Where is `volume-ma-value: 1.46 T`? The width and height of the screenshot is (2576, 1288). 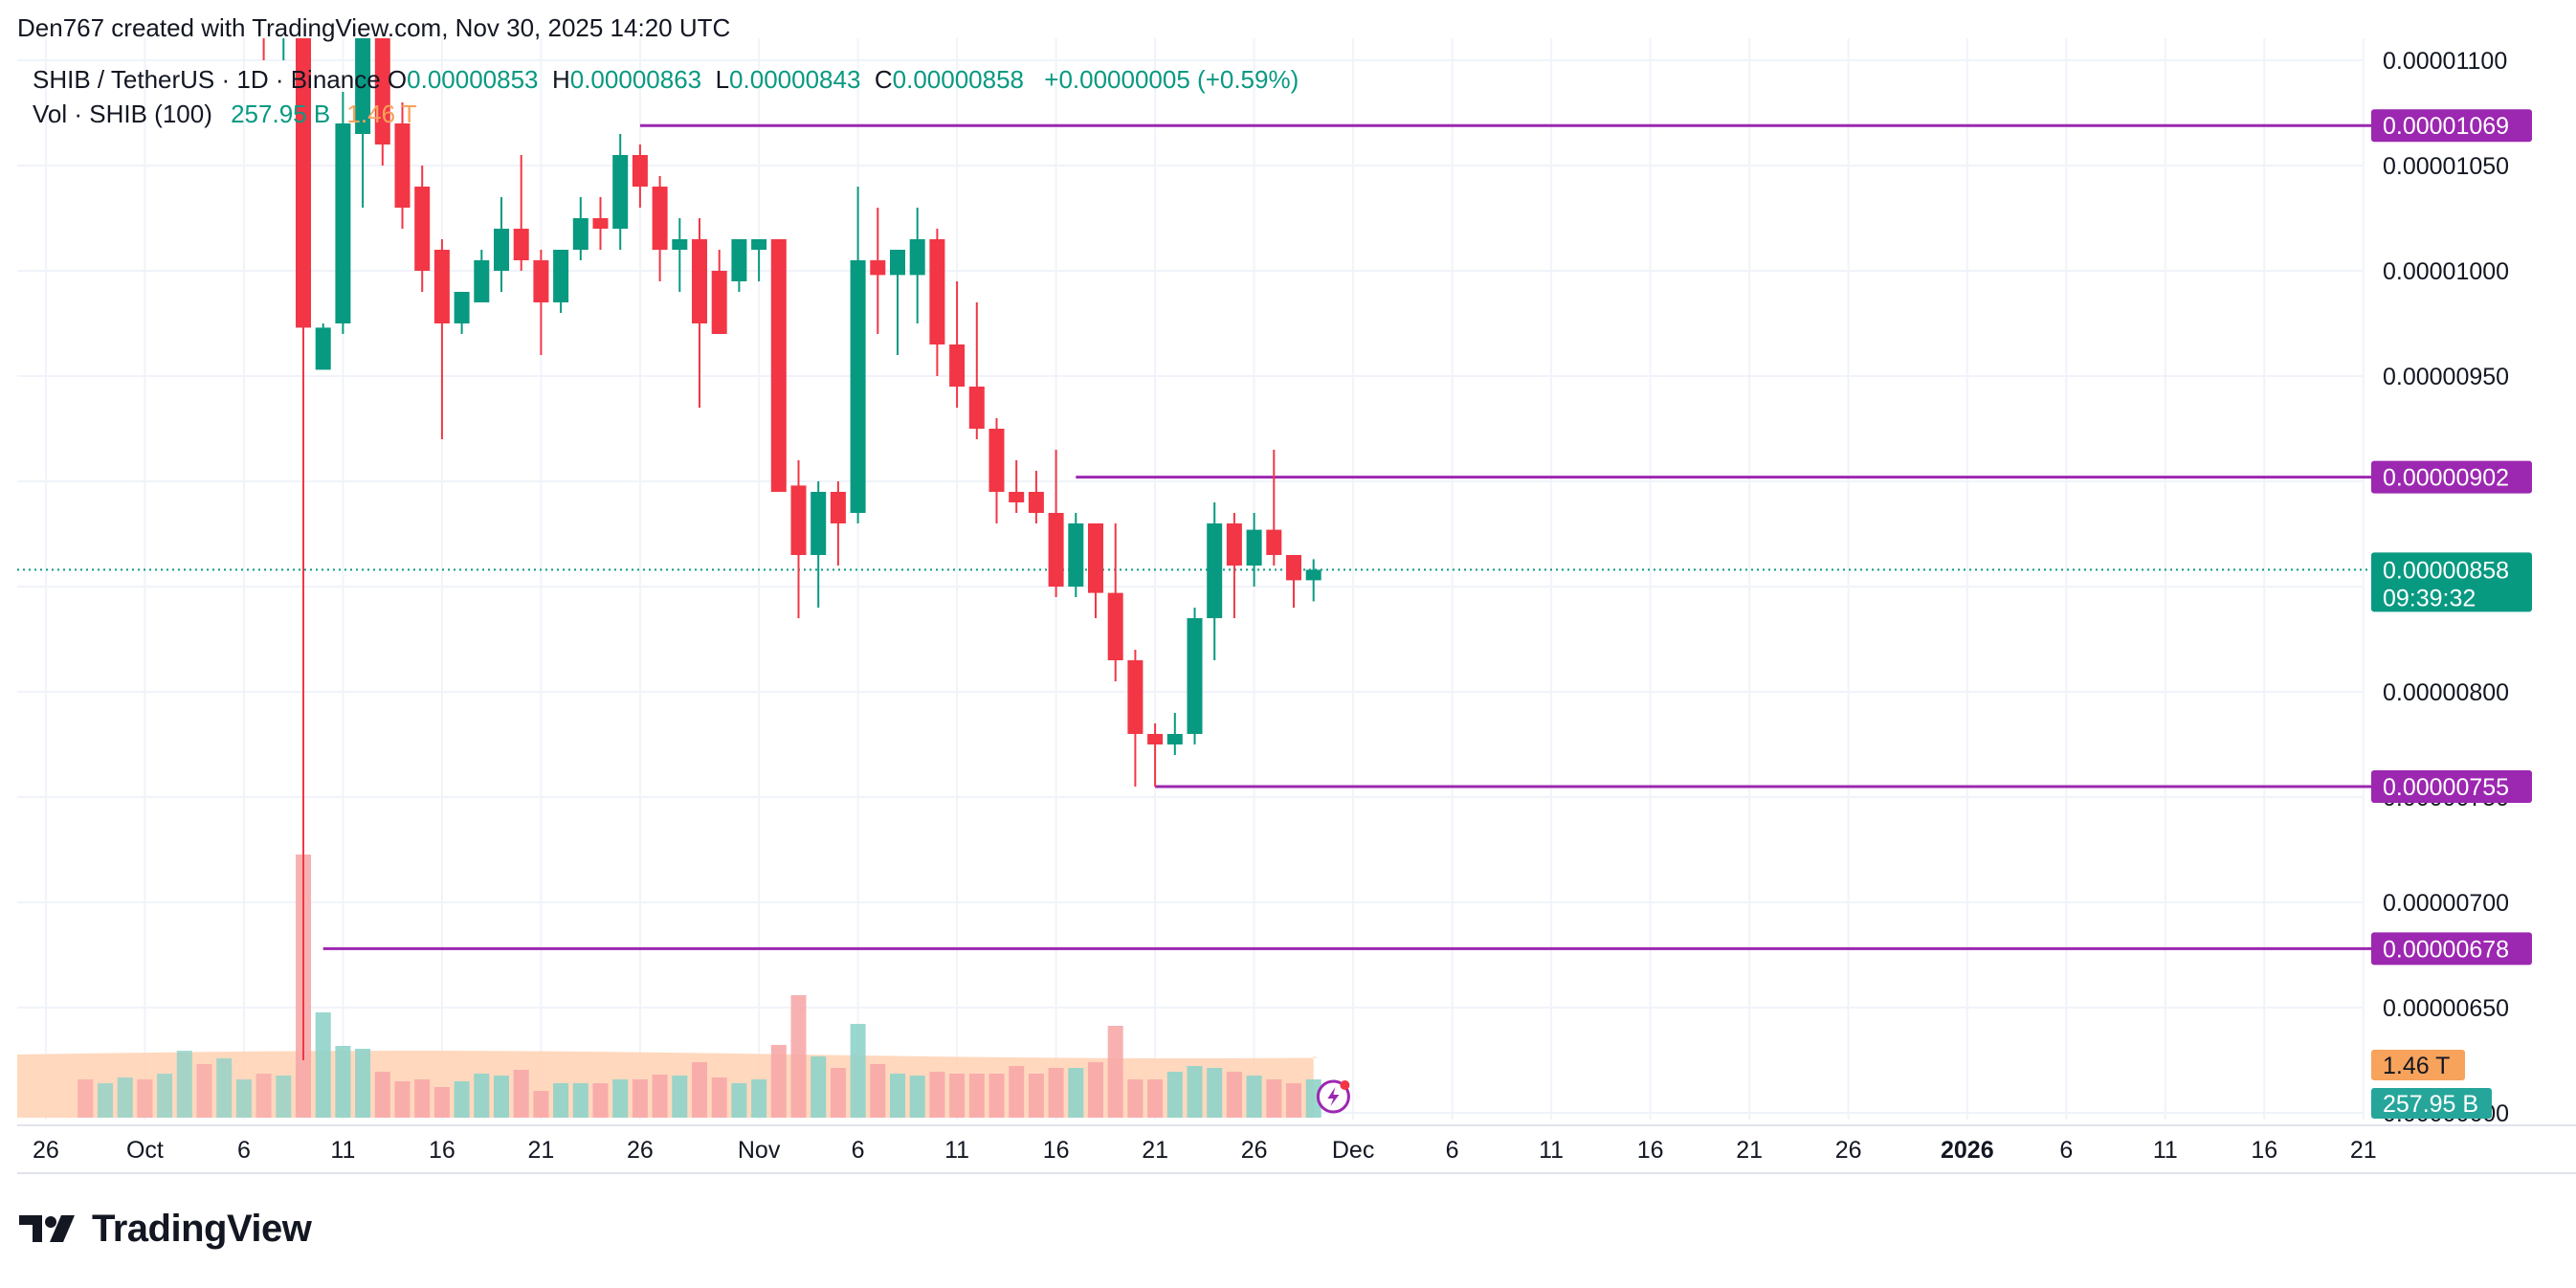 volume-ma-value: 1.46 T is located at coordinates (381, 114).